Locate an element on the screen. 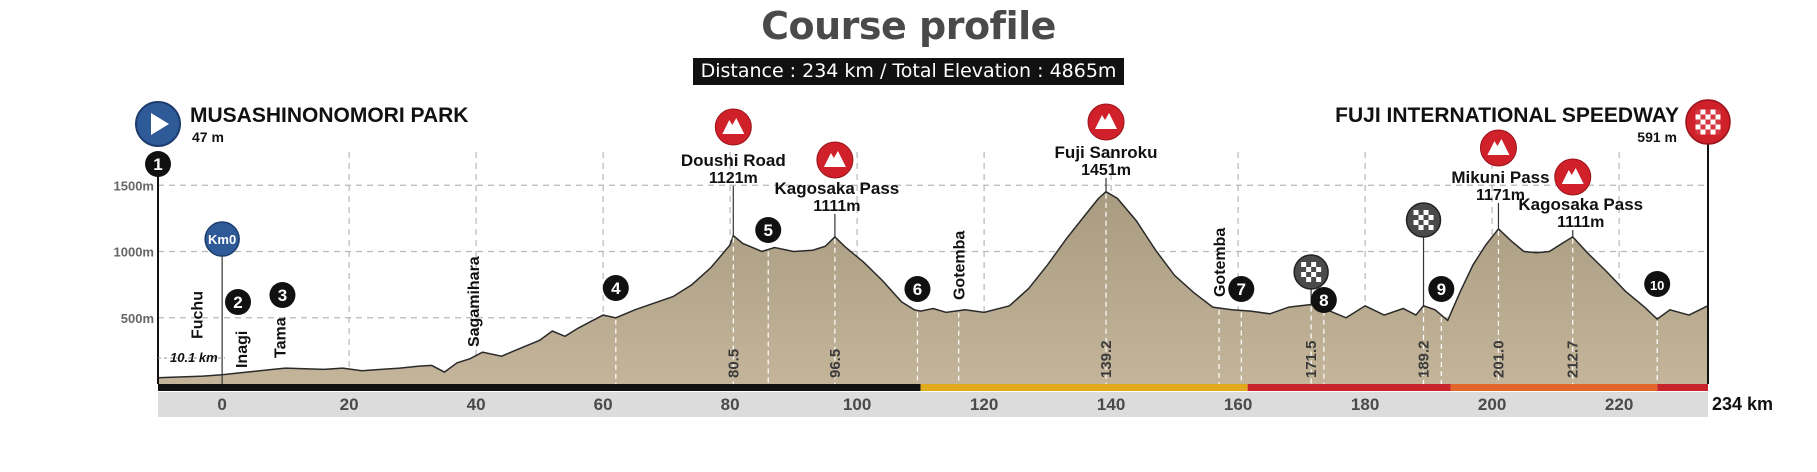 The image size is (1817, 472). waypoint-label: 2 is located at coordinates (237, 302).